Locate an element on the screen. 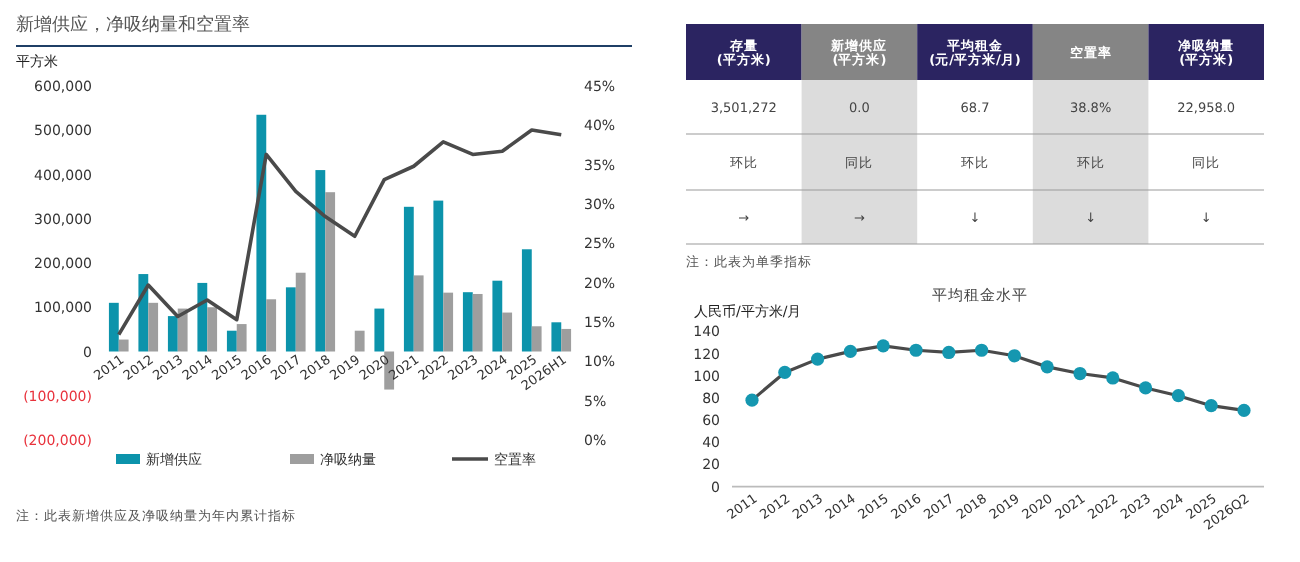  chart-title: 新增供应，净吸纳量和空置率 is located at coordinates (133, 25).